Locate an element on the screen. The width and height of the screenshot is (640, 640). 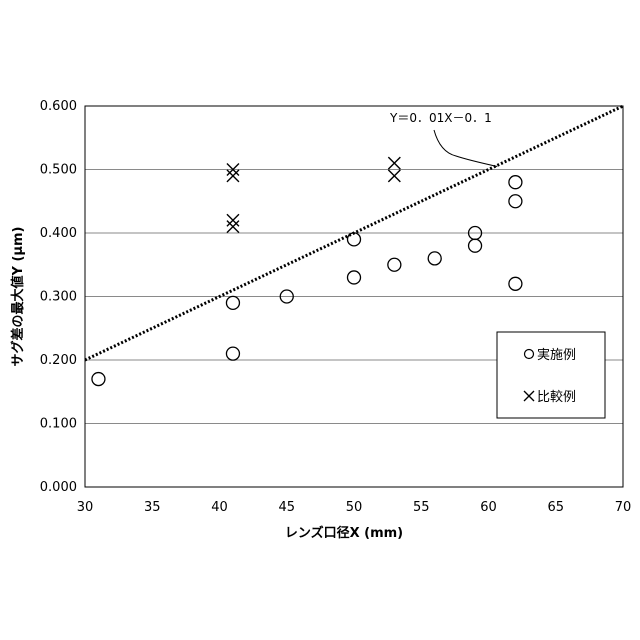
x-tick-label: 55 is located at coordinates (421, 507).